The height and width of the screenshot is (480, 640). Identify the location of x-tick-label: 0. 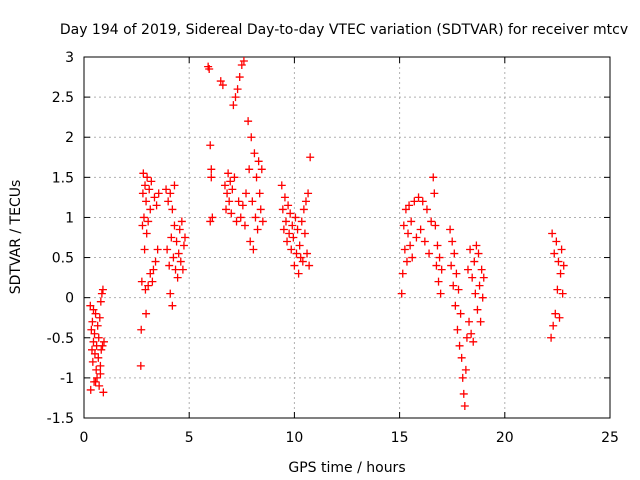
(84, 438).